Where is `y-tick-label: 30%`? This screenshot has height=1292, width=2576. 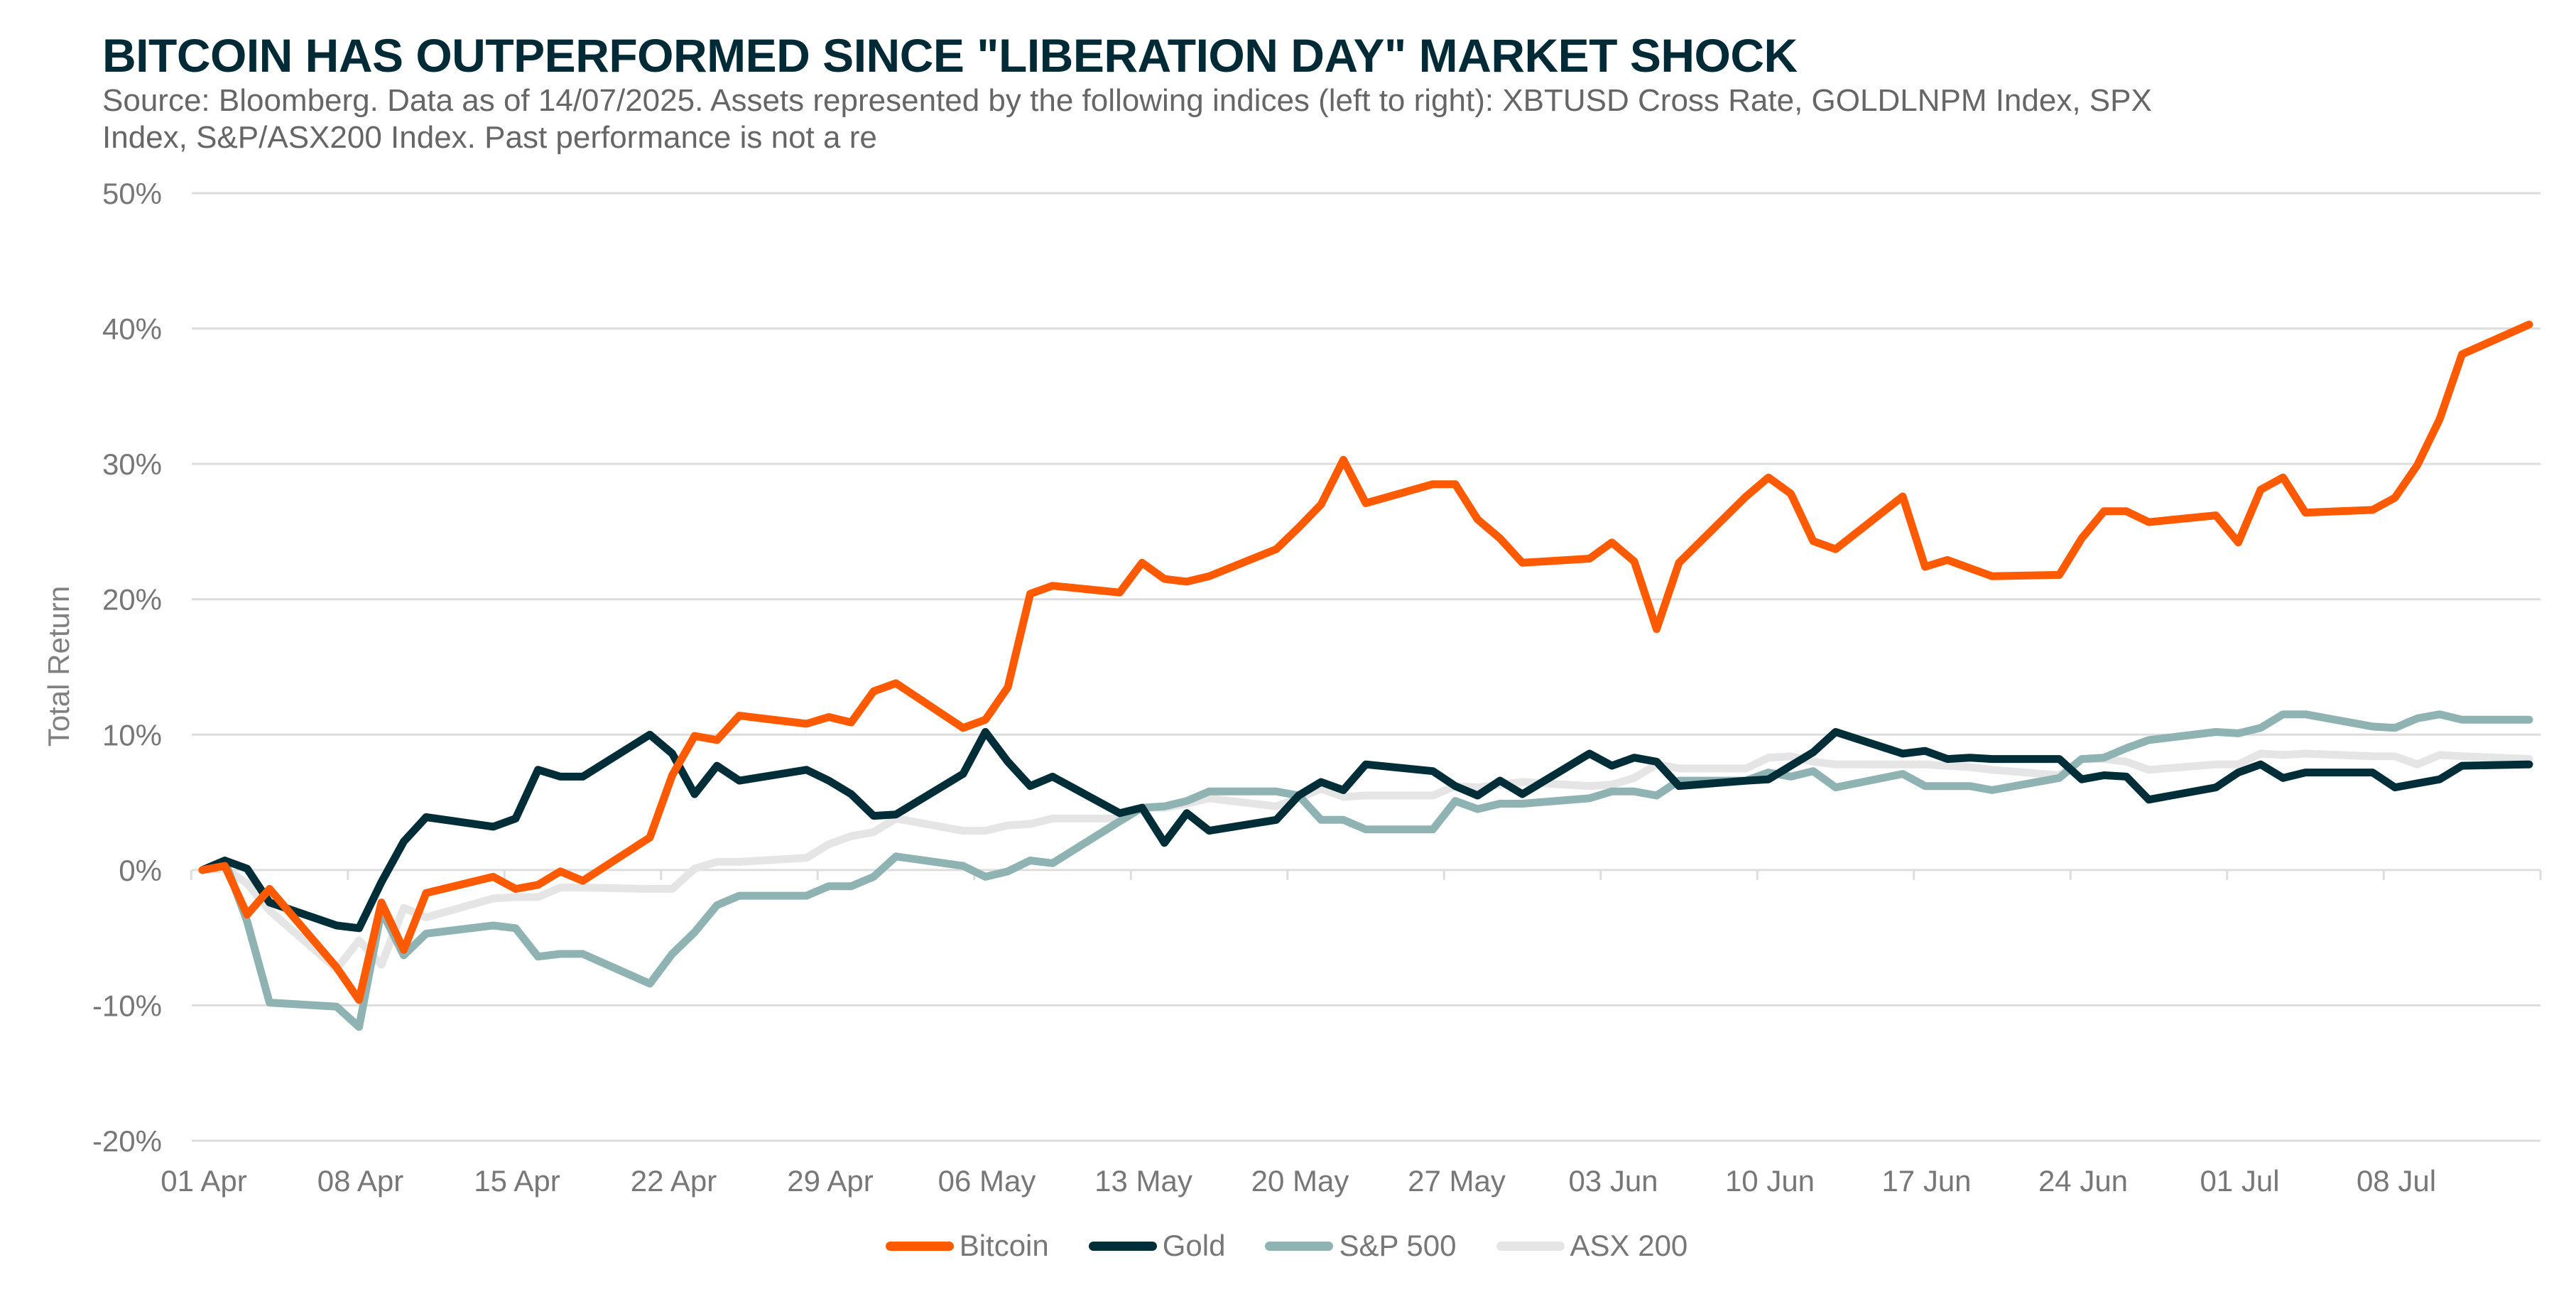
y-tick-label: 30% is located at coordinates (132, 464).